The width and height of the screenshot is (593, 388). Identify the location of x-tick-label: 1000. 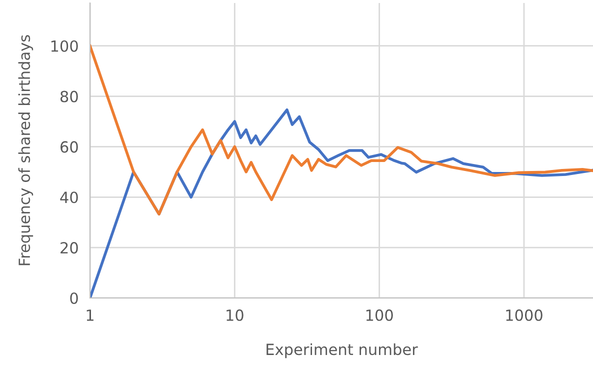
(524, 315).